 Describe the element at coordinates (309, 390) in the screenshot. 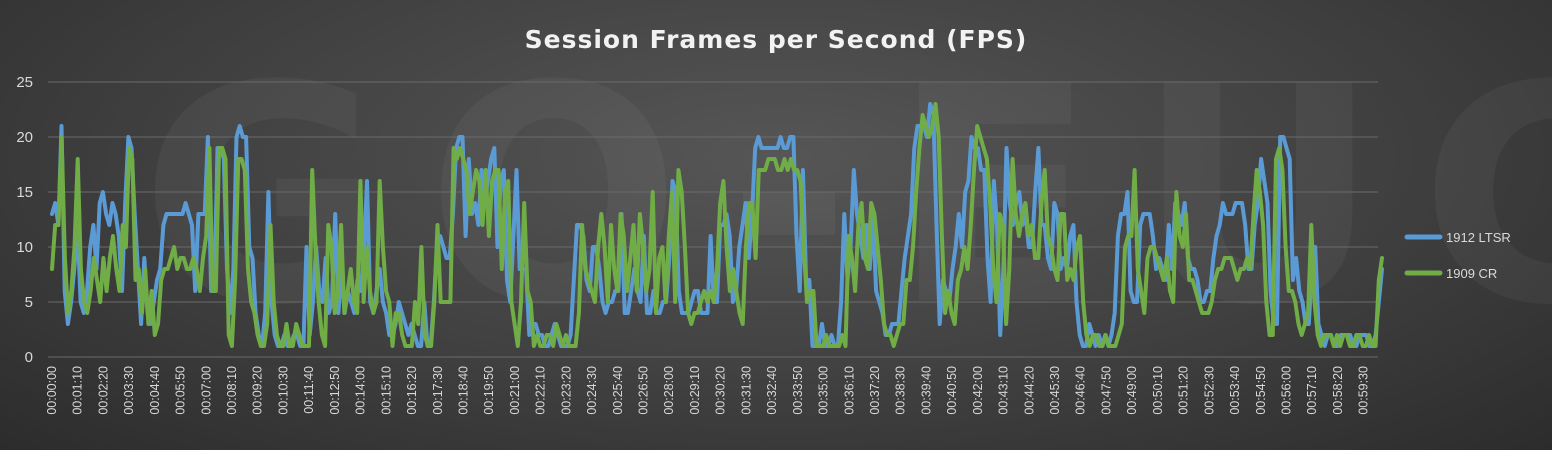

I see `x-tick-label: 00:11:40` at that location.